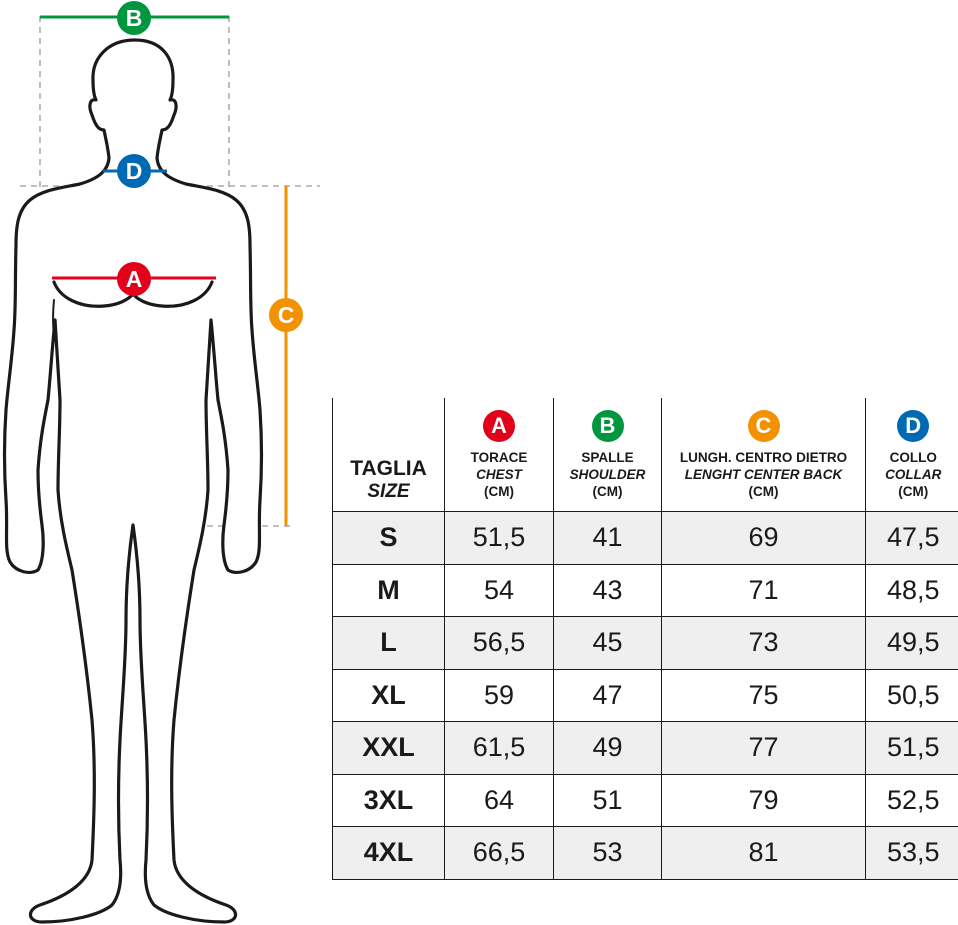 The width and height of the screenshot is (958, 925). I want to click on marker-circle-c, so click(286, 315).